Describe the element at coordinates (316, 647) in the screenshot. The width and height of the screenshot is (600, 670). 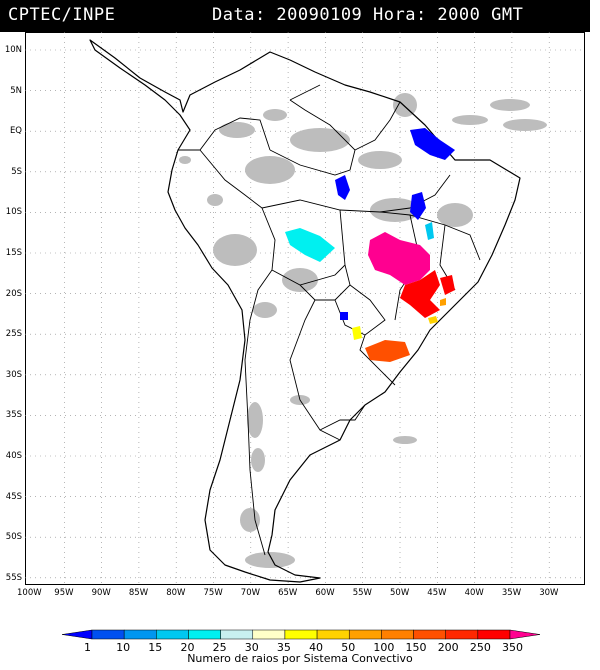
I see `scale-tick-label: 40` at that location.